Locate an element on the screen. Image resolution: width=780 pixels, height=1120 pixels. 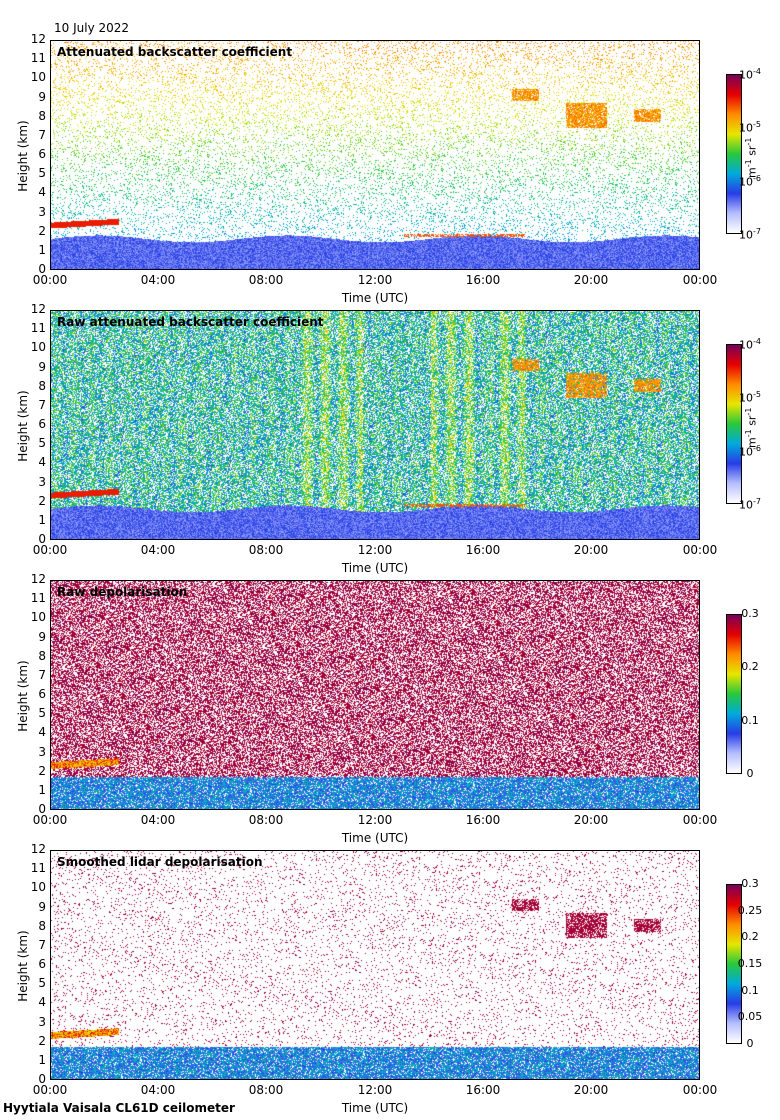
colorbar-tick-label: 10⁻⁵ is located at coordinates (750, 127).